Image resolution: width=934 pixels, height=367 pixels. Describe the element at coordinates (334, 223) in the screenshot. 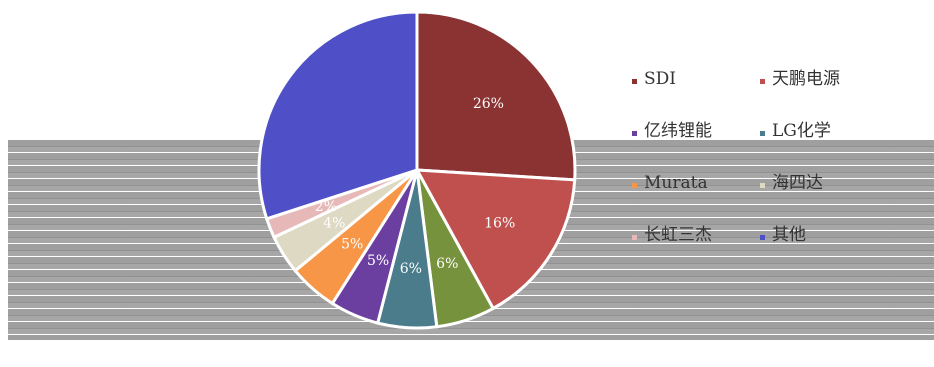

I see `data-label-6: 4%` at that location.